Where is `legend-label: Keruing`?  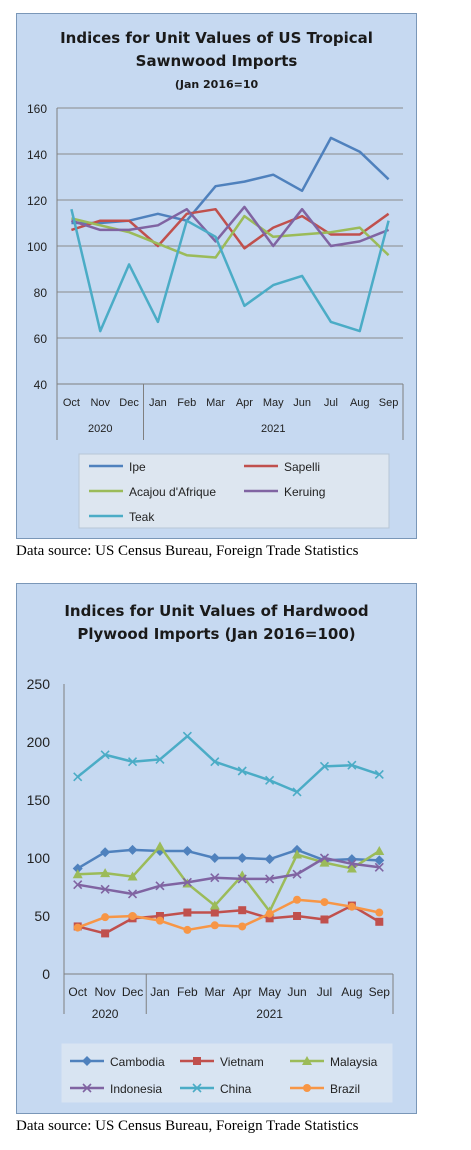
legend-label: Keruing is located at coordinates (304, 492).